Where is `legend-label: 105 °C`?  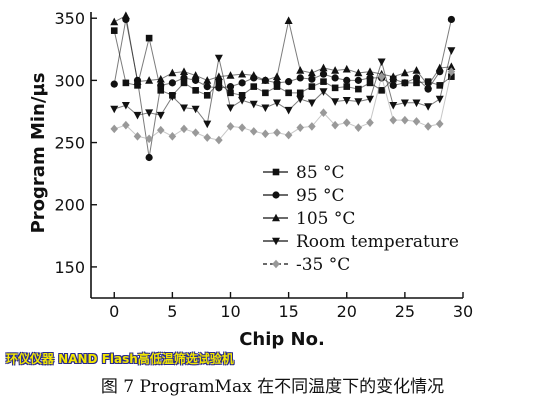 legend-label: 105 °C is located at coordinates (325, 219).